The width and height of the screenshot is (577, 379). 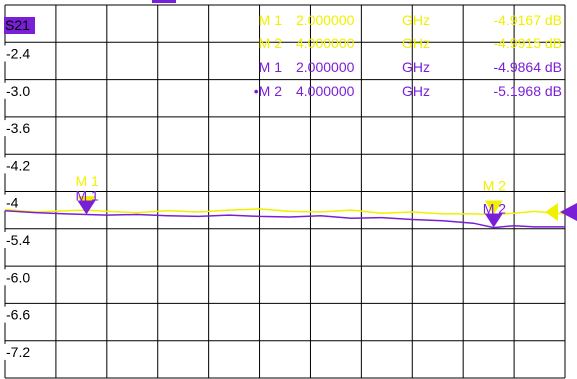 I want to click on marker-table-value: -4.9864 dB, so click(x=528, y=67).